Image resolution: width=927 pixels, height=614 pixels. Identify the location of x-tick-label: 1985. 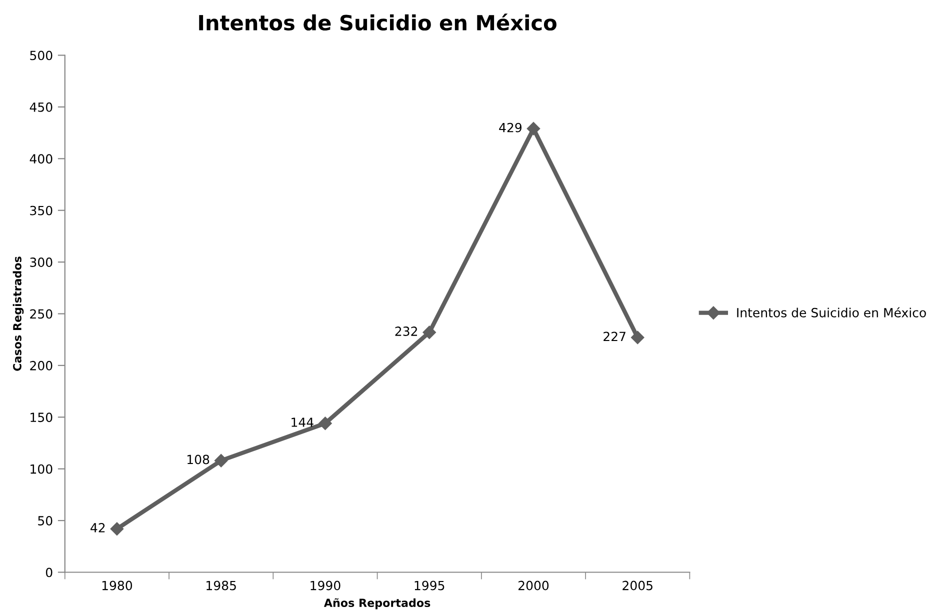
(221, 585).